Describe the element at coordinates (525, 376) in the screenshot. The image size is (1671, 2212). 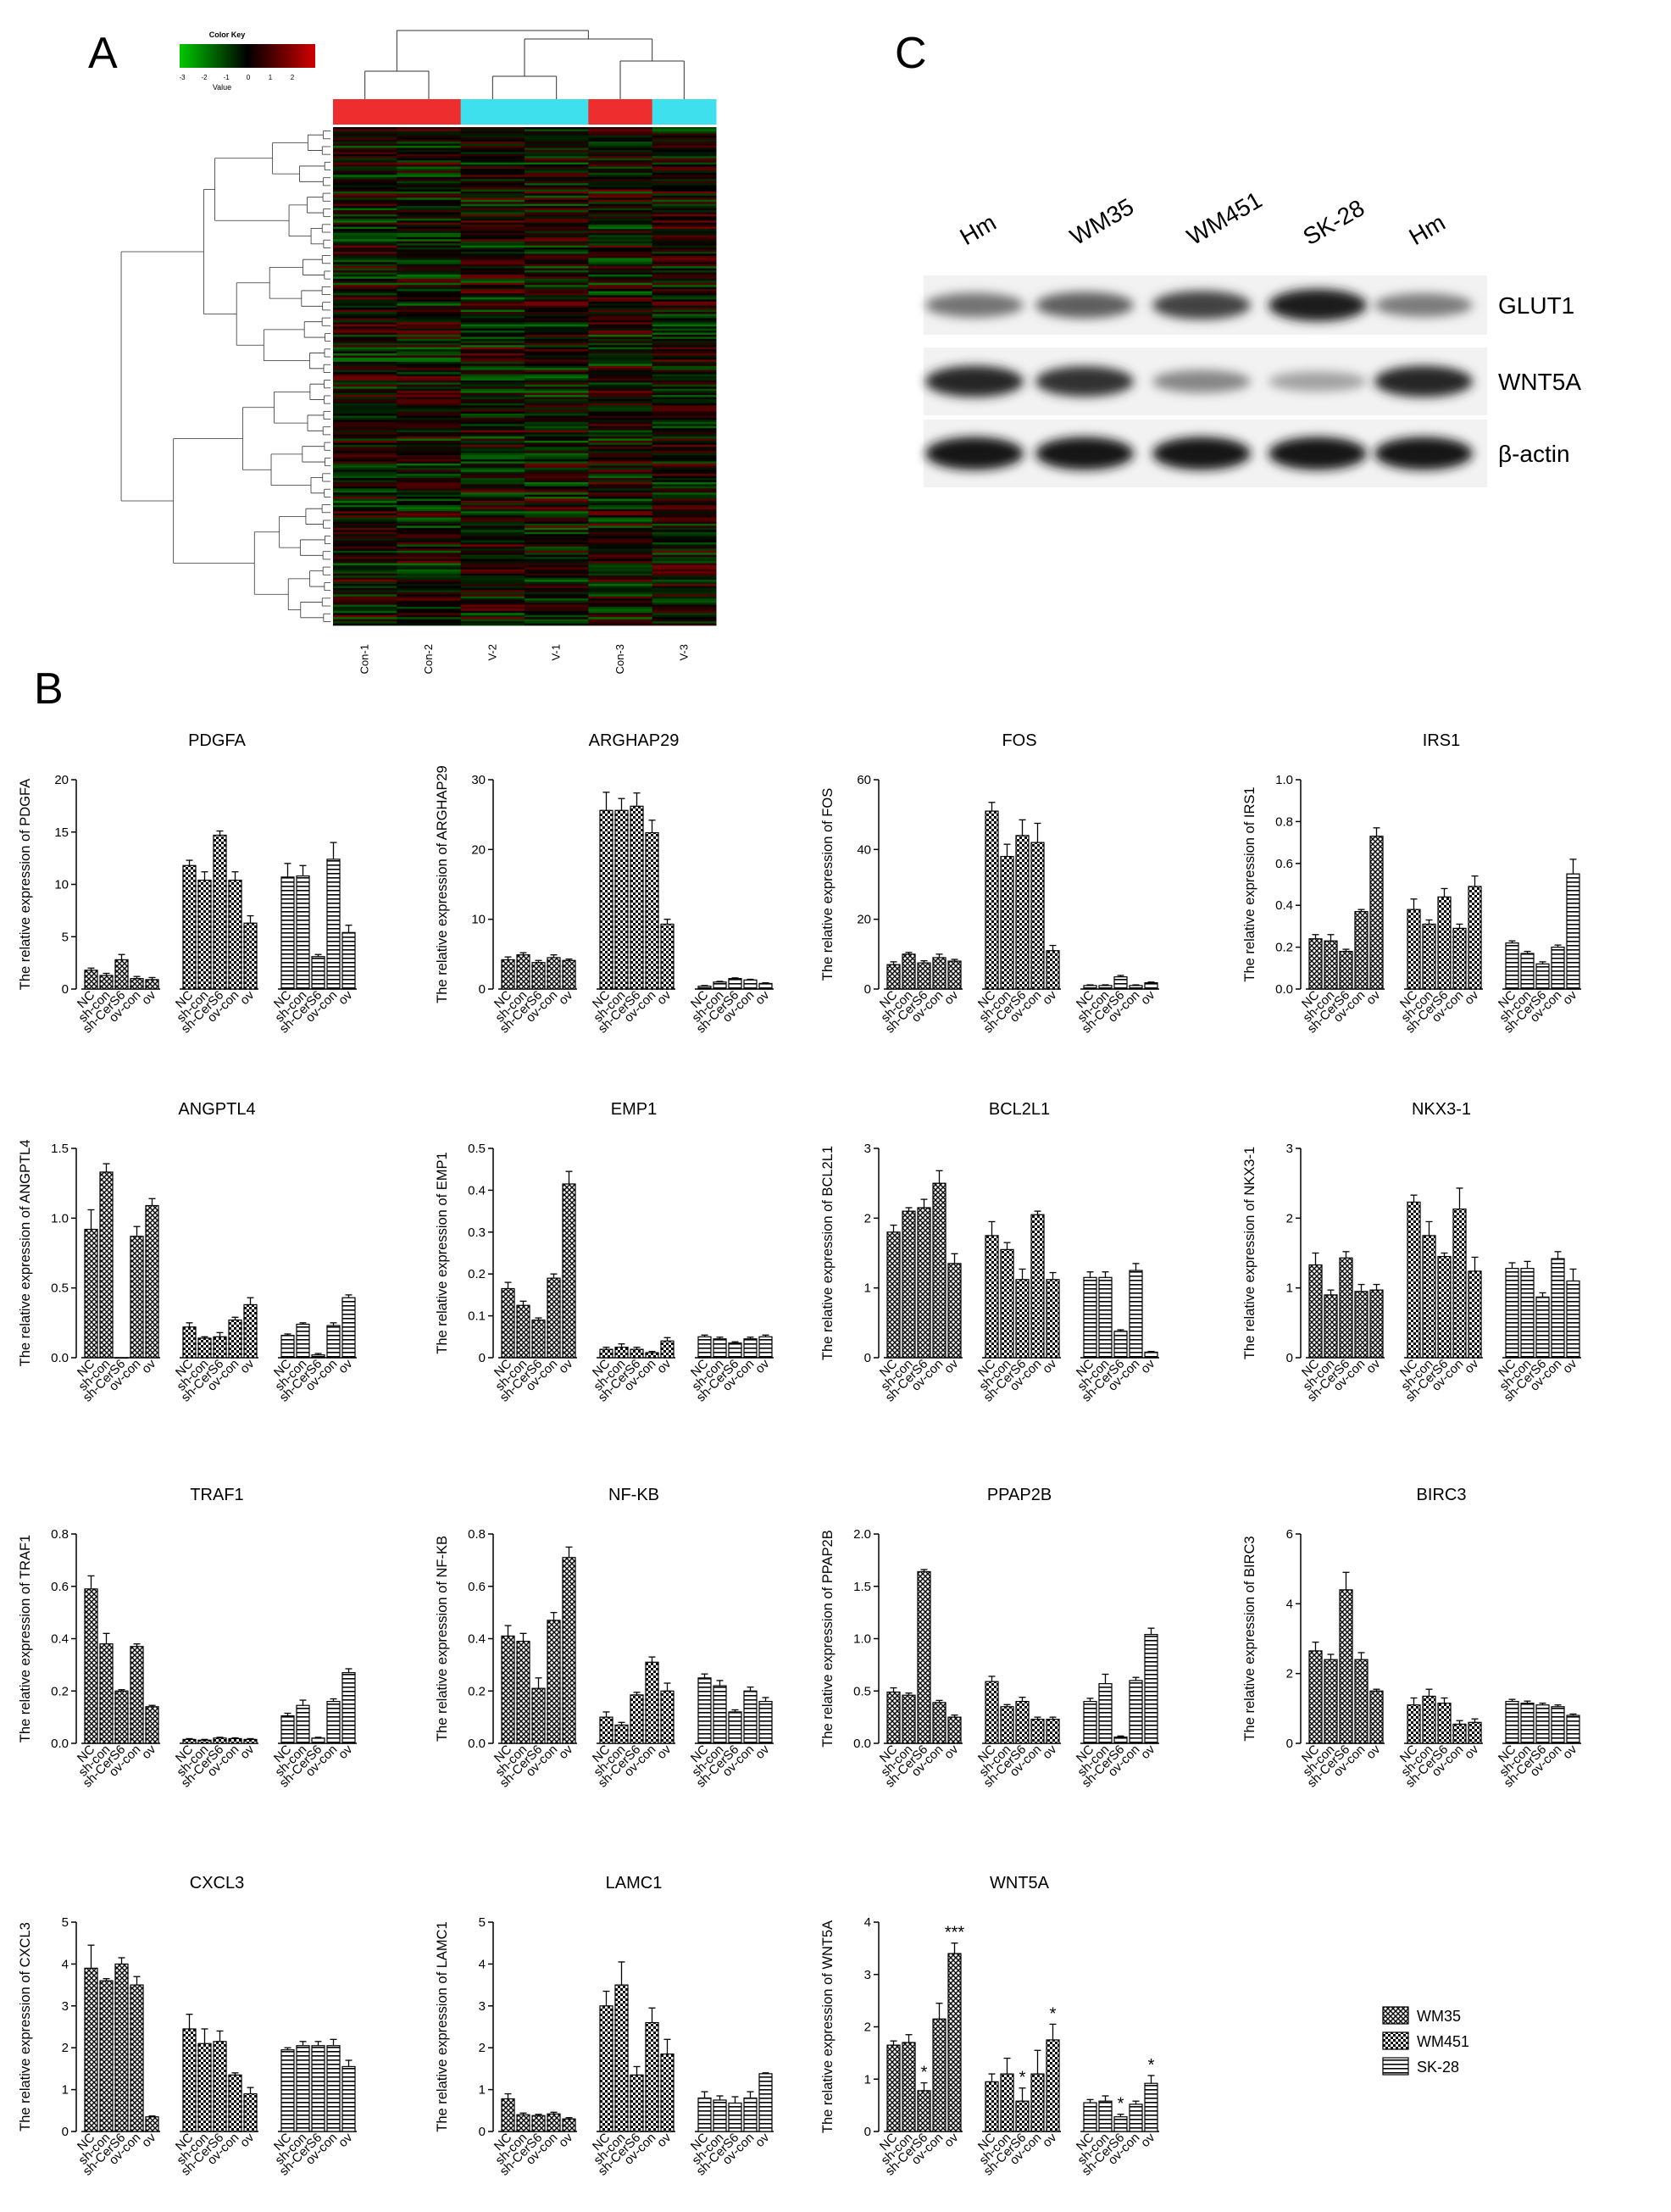
I see `heatmap-cells` at that location.